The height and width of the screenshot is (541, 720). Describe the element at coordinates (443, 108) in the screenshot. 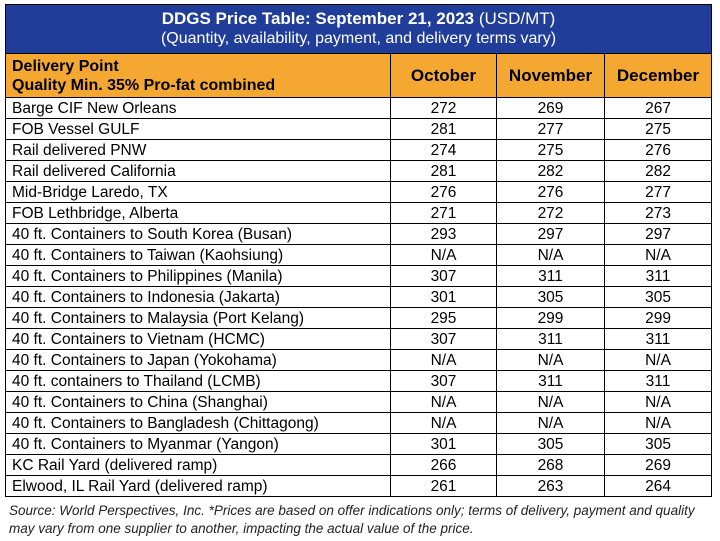

I see `october-price-cell: 272` at that location.